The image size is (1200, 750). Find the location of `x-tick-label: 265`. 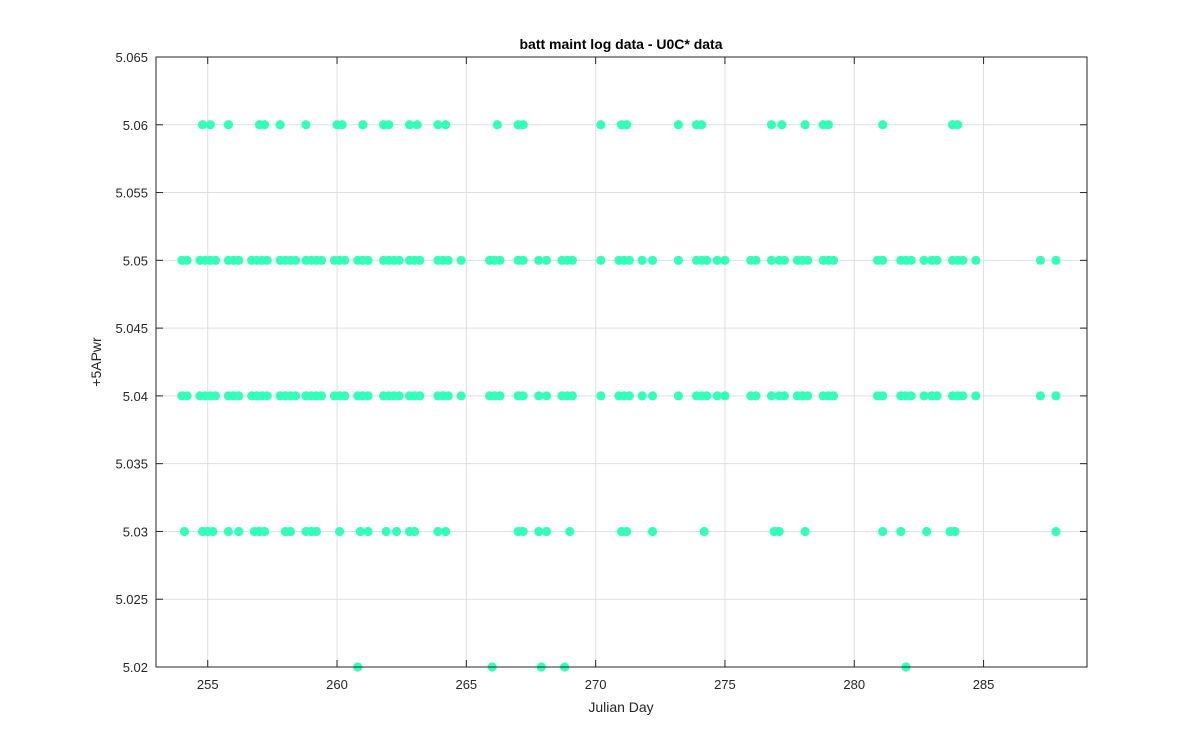

x-tick-label: 265 is located at coordinates (466, 684).